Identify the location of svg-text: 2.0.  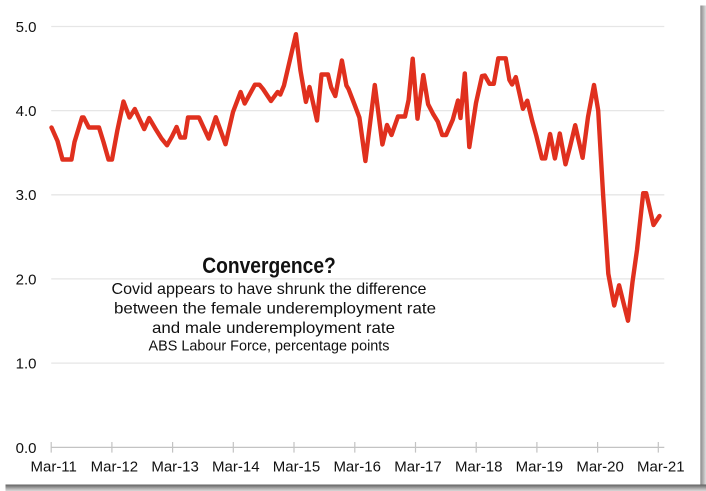
(26, 279).